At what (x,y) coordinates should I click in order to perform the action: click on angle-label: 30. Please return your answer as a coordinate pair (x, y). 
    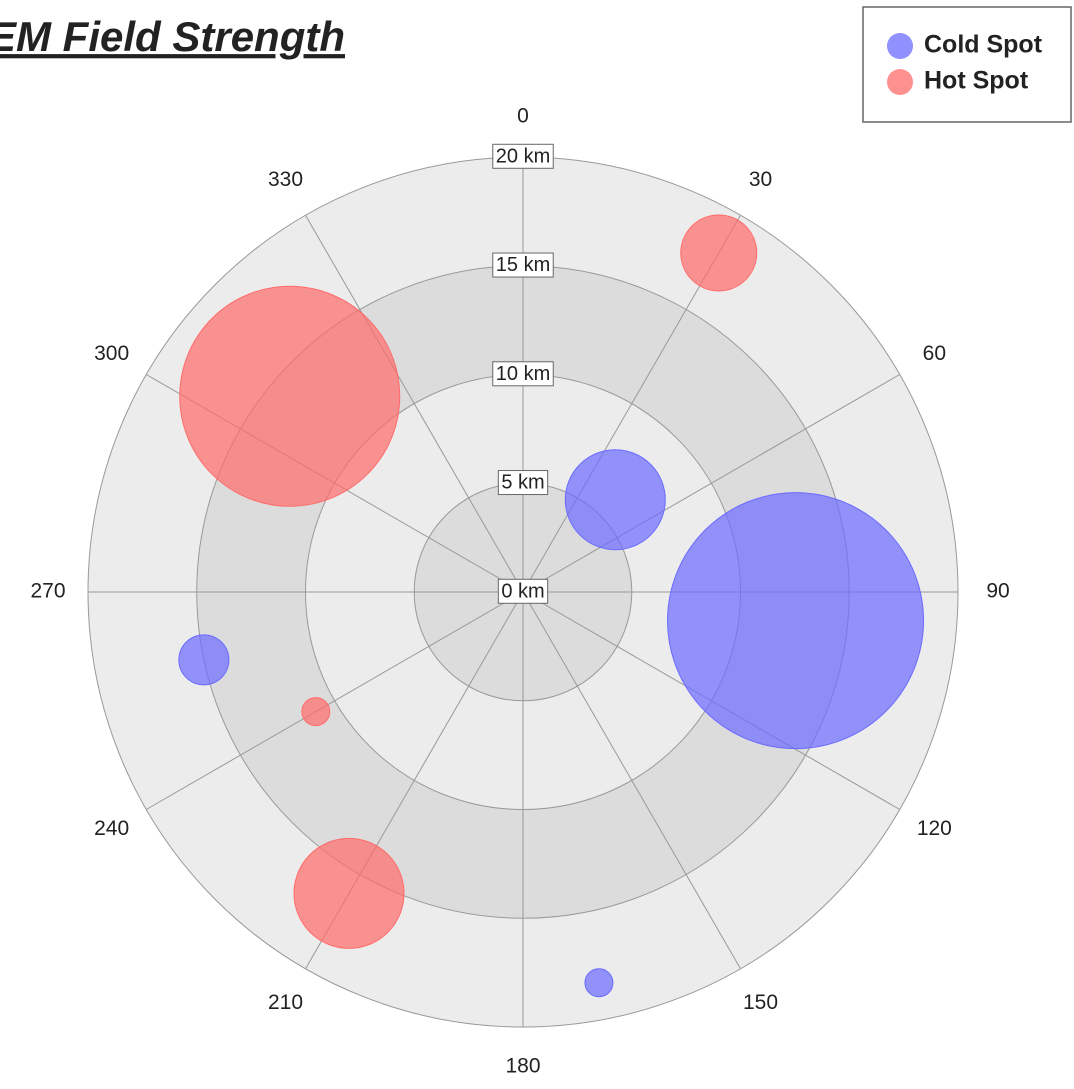
    Looking at the image, I should click on (760, 179).